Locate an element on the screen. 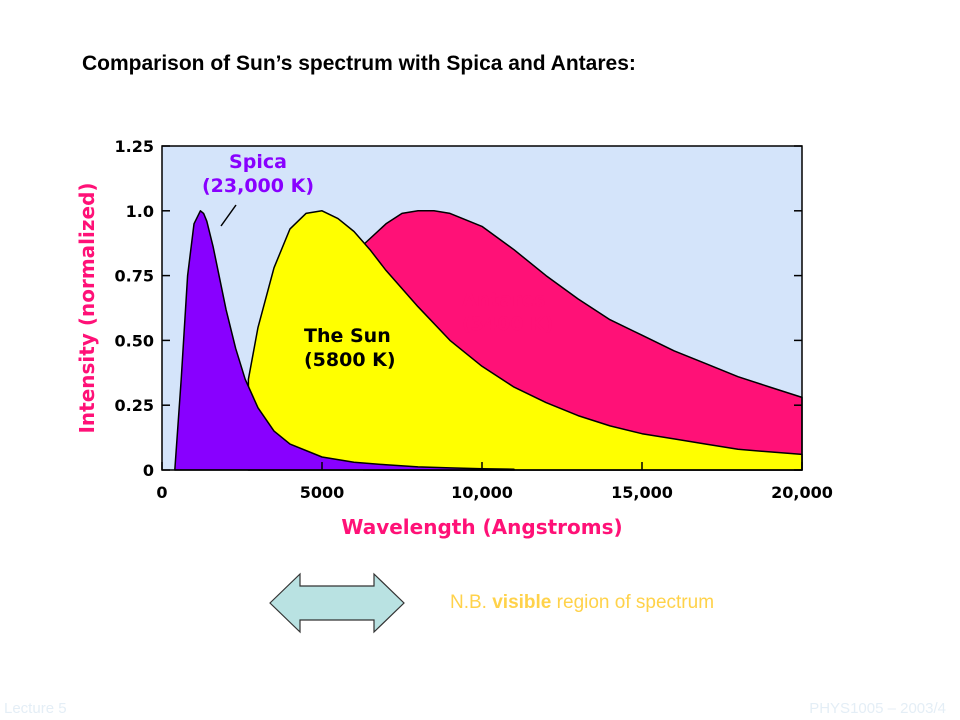 This screenshot has width=960, height=720. note-prefix: N.B. is located at coordinates (471, 602).